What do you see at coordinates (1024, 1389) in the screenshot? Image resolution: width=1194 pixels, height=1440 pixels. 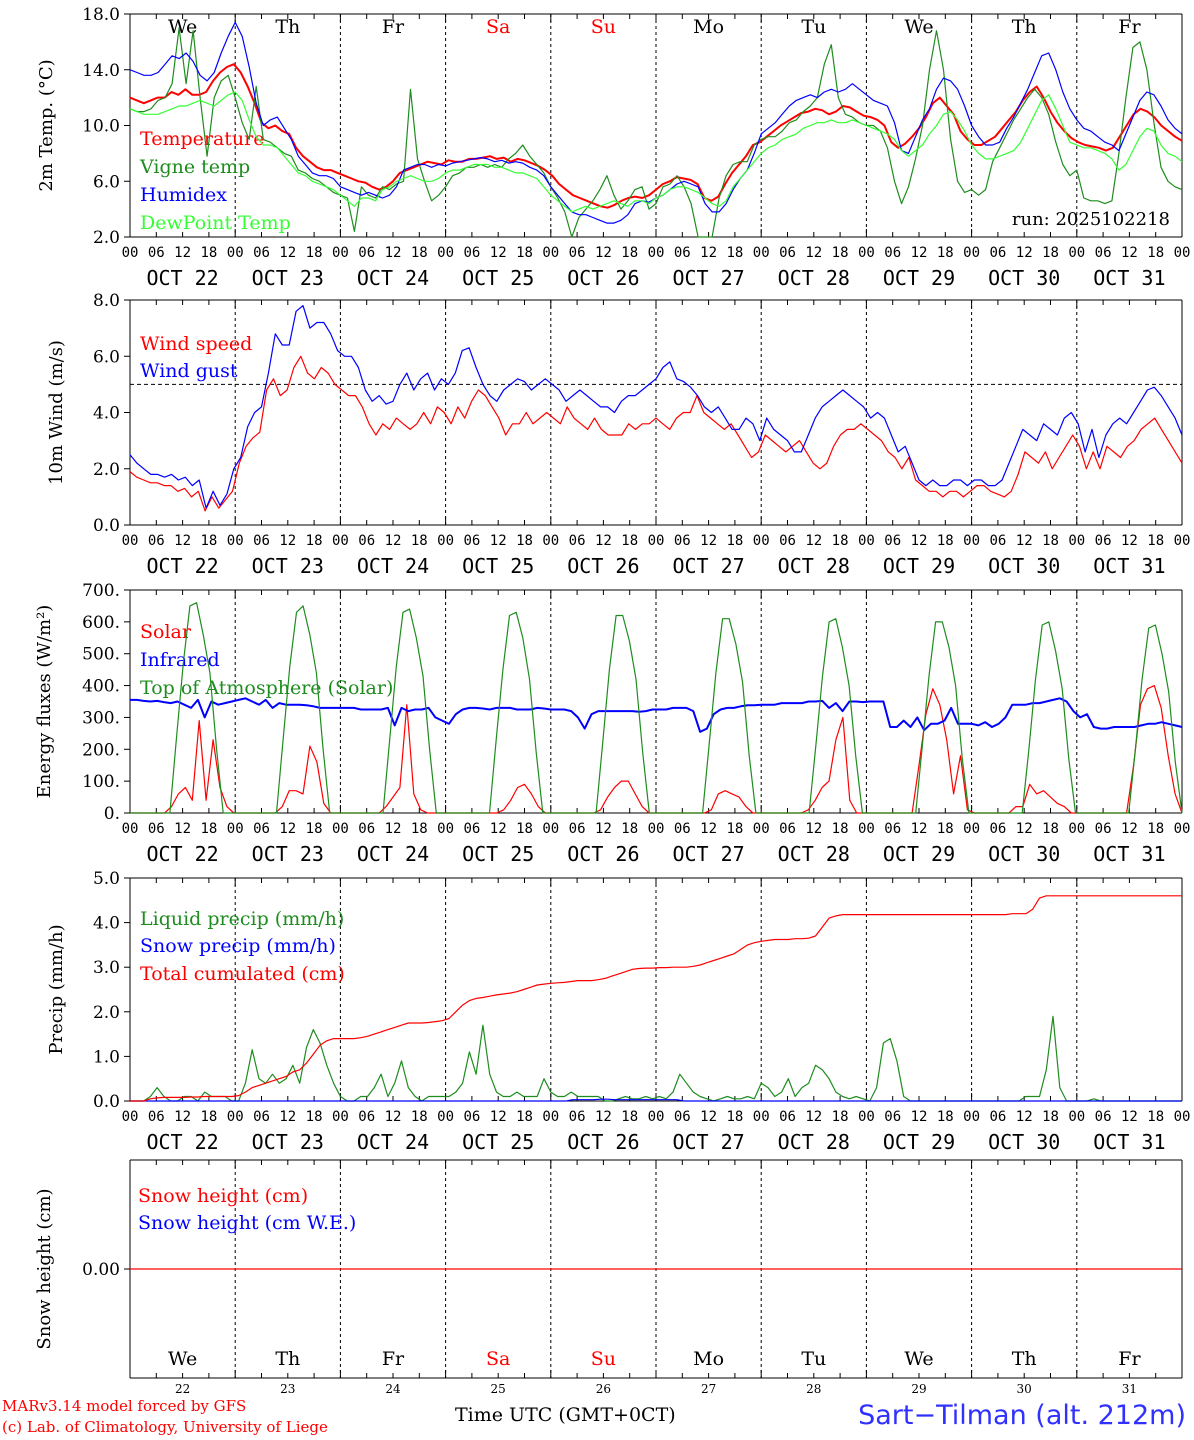 I see `day-number-label: 30` at bounding box center [1024, 1389].